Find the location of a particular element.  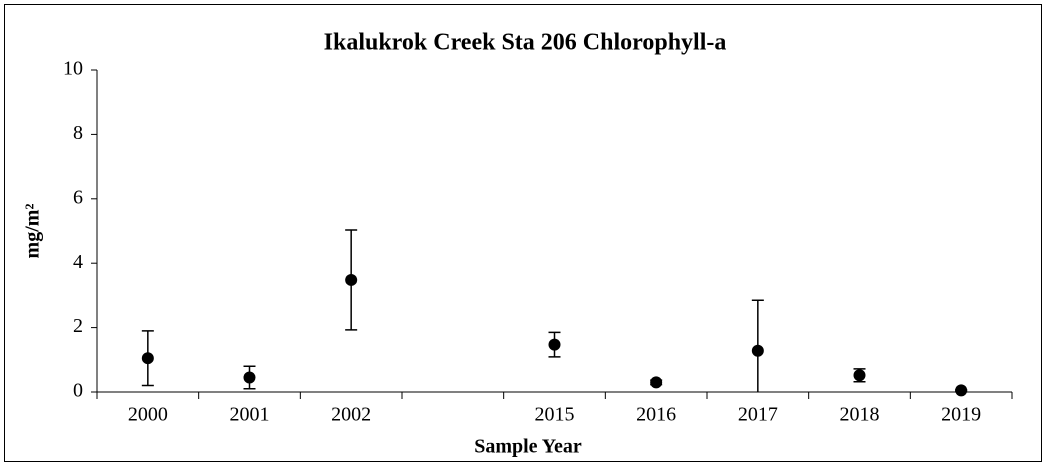

y-tick-label: 10 is located at coordinates (73, 69).